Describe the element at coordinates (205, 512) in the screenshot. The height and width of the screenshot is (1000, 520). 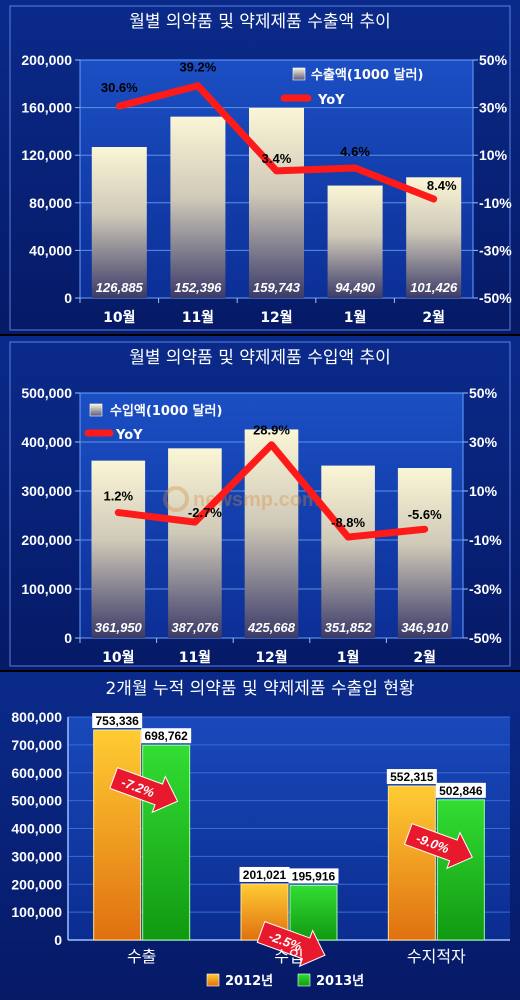
I see `yoy-label: -2.7%` at that location.